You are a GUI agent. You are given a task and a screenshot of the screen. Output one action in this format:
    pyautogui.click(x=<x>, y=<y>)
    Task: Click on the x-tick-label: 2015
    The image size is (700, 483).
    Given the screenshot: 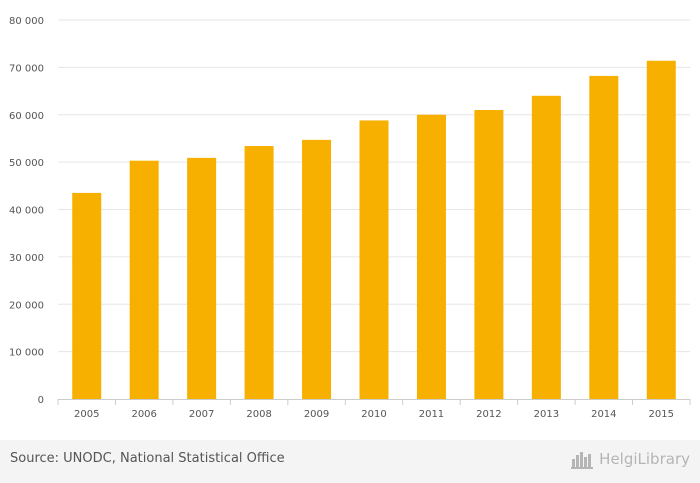 What is the action you would take?
    pyautogui.click(x=661, y=414)
    